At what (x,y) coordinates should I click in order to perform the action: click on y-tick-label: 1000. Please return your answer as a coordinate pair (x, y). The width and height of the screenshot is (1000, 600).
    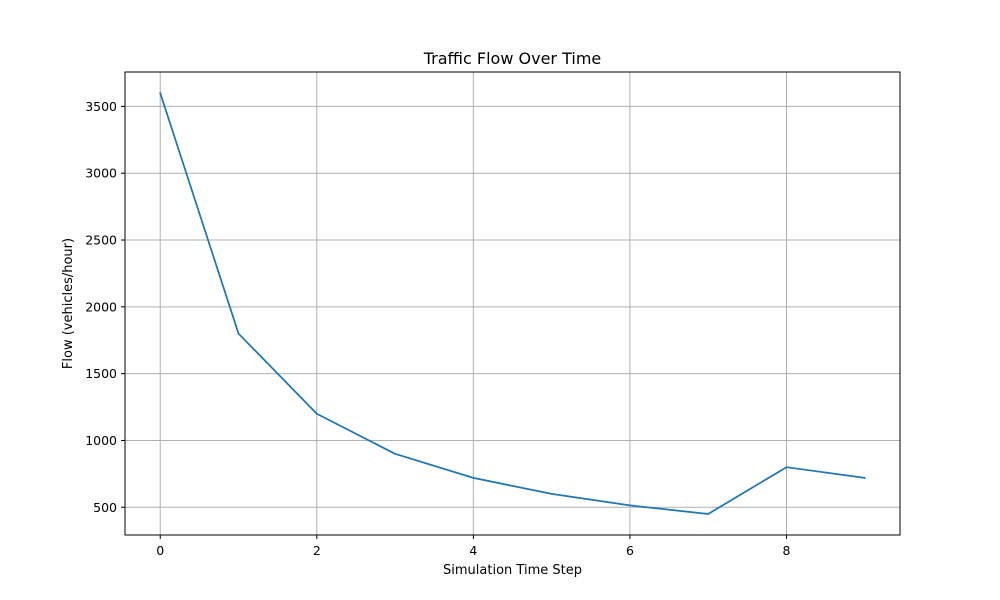
    Looking at the image, I should click on (101, 440).